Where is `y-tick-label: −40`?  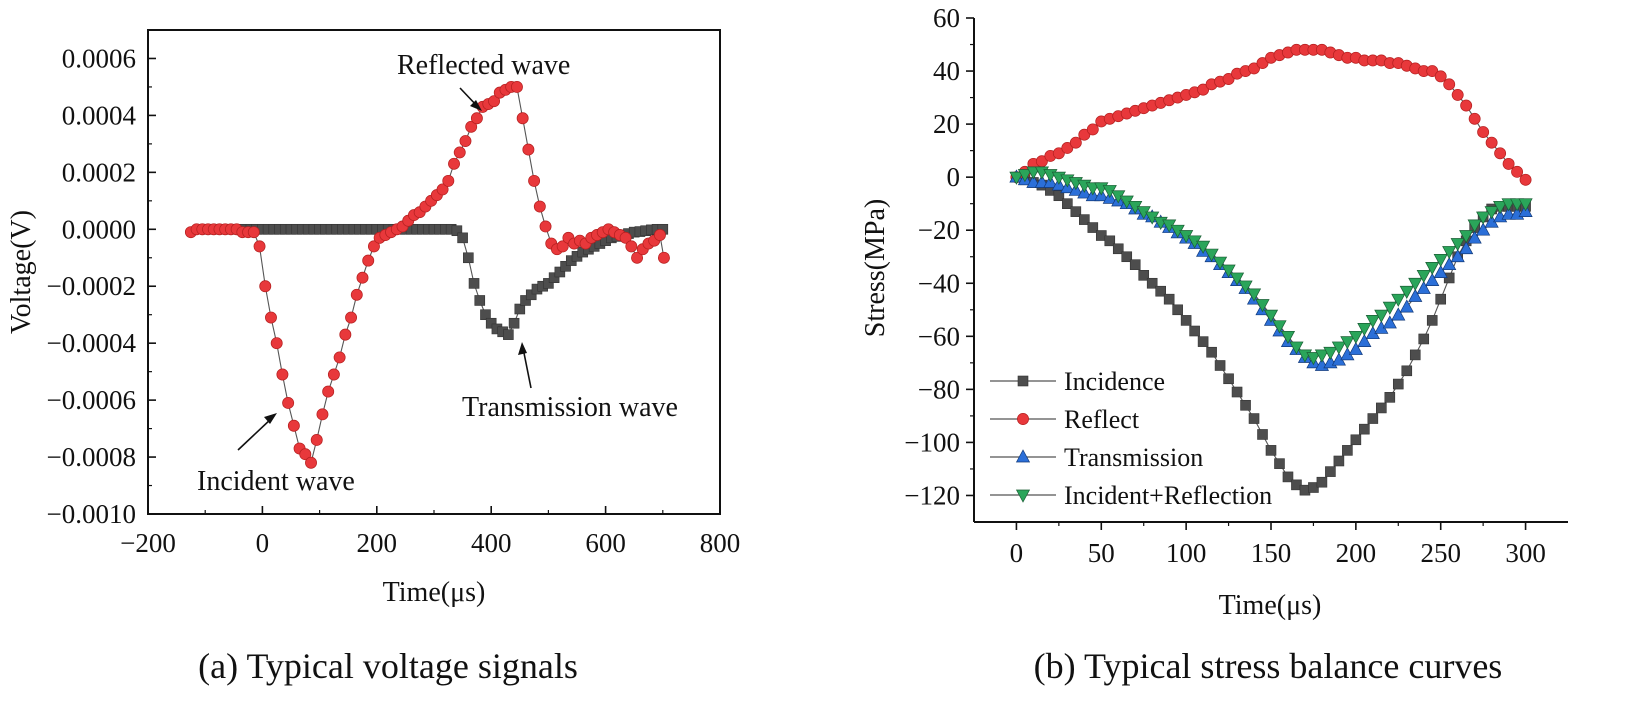 y-tick-label: −40 is located at coordinates (939, 283).